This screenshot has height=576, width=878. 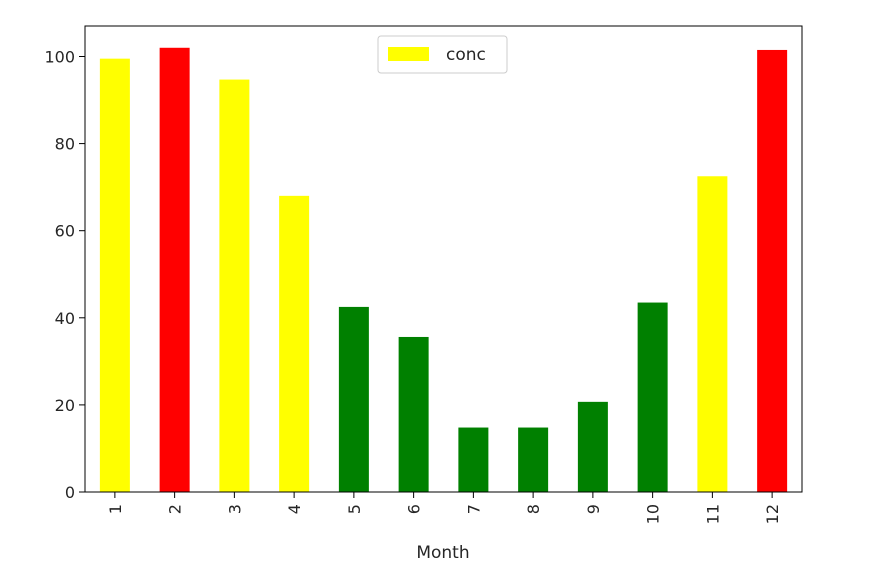 I want to click on y-tick-label: 0, so click(x=70, y=492).